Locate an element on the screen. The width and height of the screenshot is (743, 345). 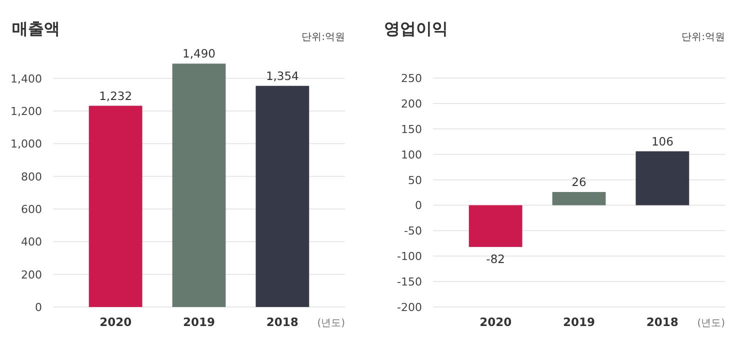
y-tick-label: -200 is located at coordinates (409, 307).